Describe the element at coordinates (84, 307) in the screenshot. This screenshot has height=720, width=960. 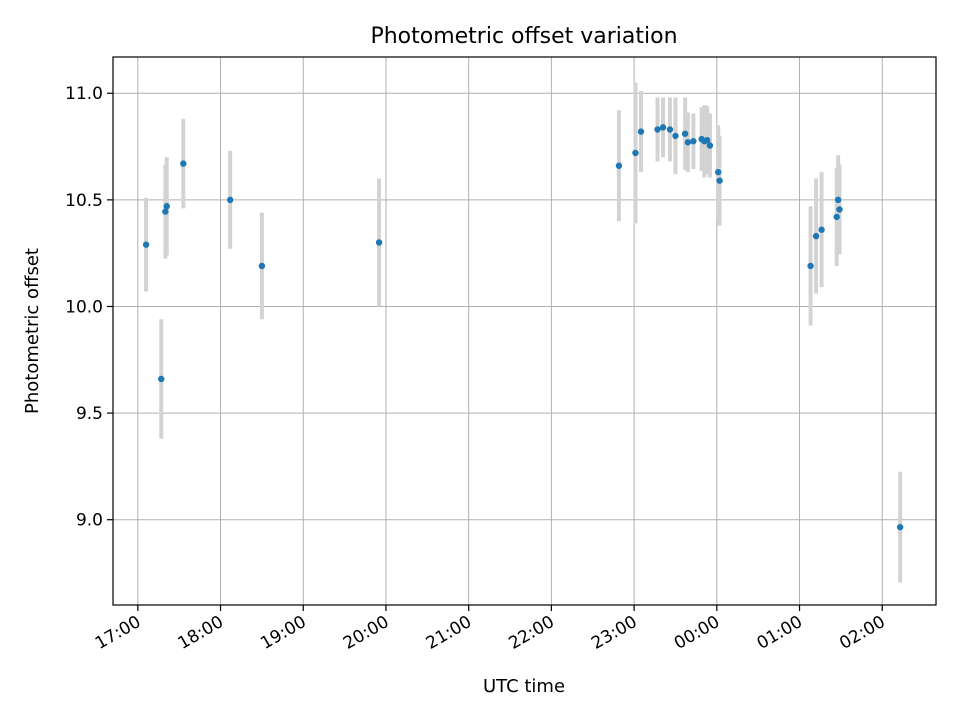
I see `y-tick-label: 10.0` at that location.